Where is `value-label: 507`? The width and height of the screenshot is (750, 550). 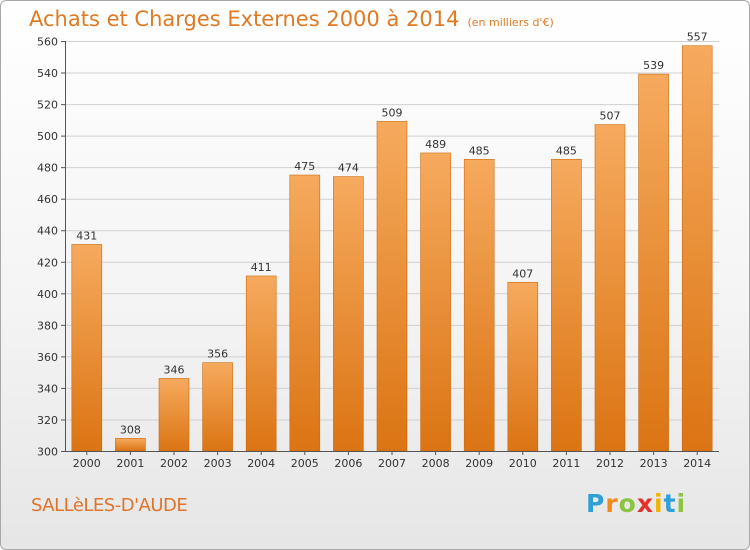 value-label: 507 is located at coordinates (610, 116).